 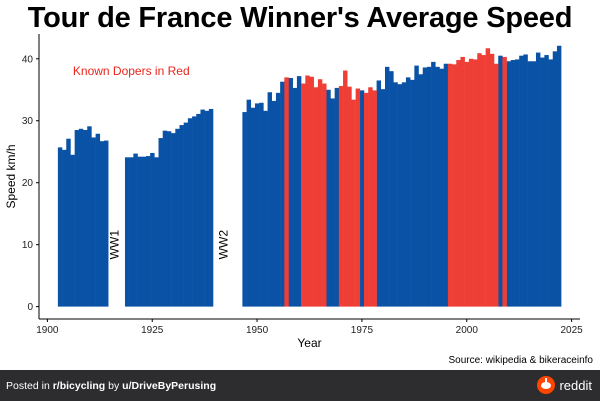 I want to click on war-label: WW1, so click(x=115, y=245).